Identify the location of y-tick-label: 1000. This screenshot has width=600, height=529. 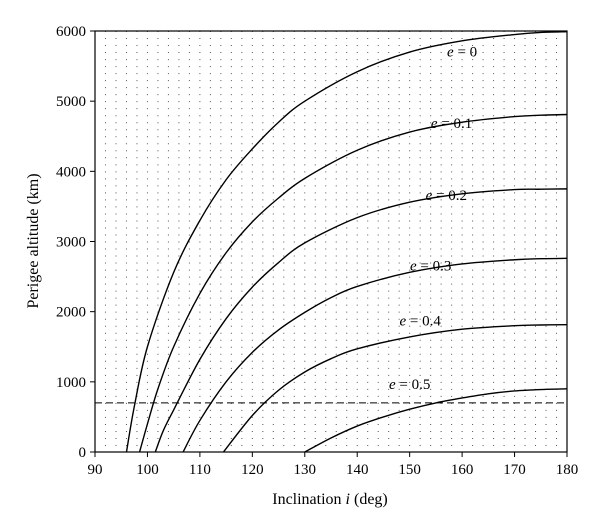
(71, 383).